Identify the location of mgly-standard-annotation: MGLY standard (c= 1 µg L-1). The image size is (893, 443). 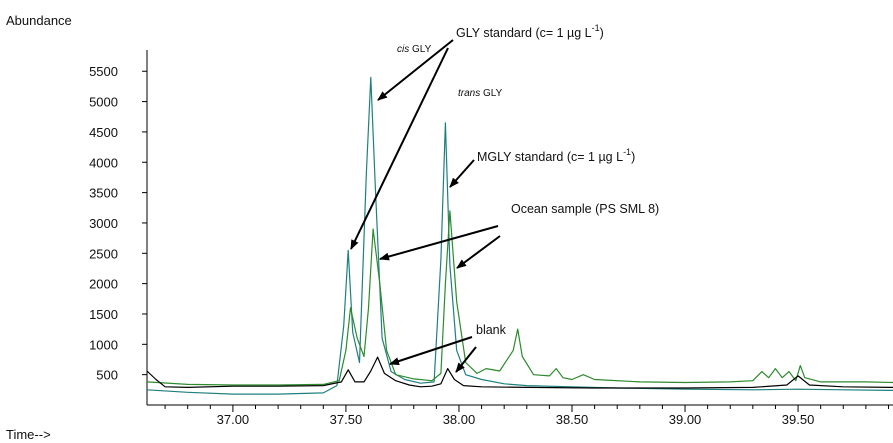
(556, 155).